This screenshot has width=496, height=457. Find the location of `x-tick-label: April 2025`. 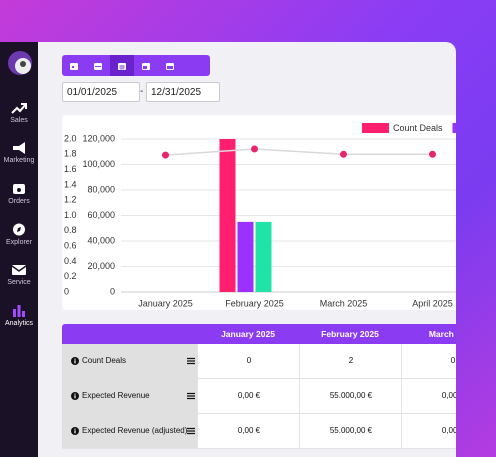

x-tick-label: April 2025 is located at coordinates (432, 303).